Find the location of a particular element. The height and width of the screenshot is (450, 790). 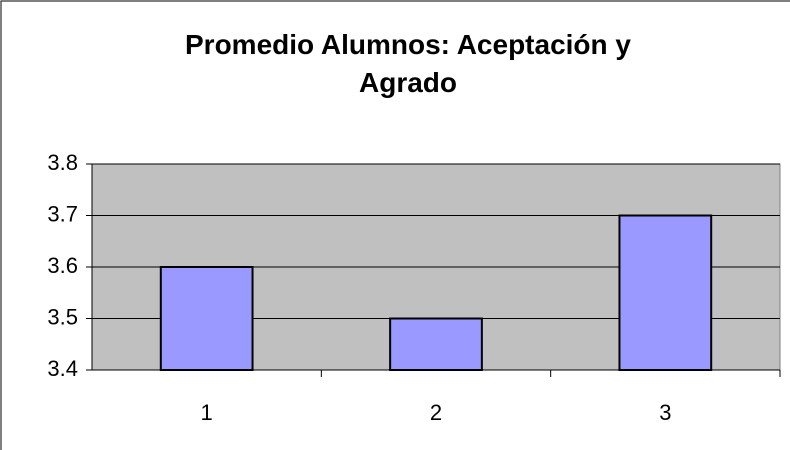

x-tick-label: 2 is located at coordinates (436, 412).